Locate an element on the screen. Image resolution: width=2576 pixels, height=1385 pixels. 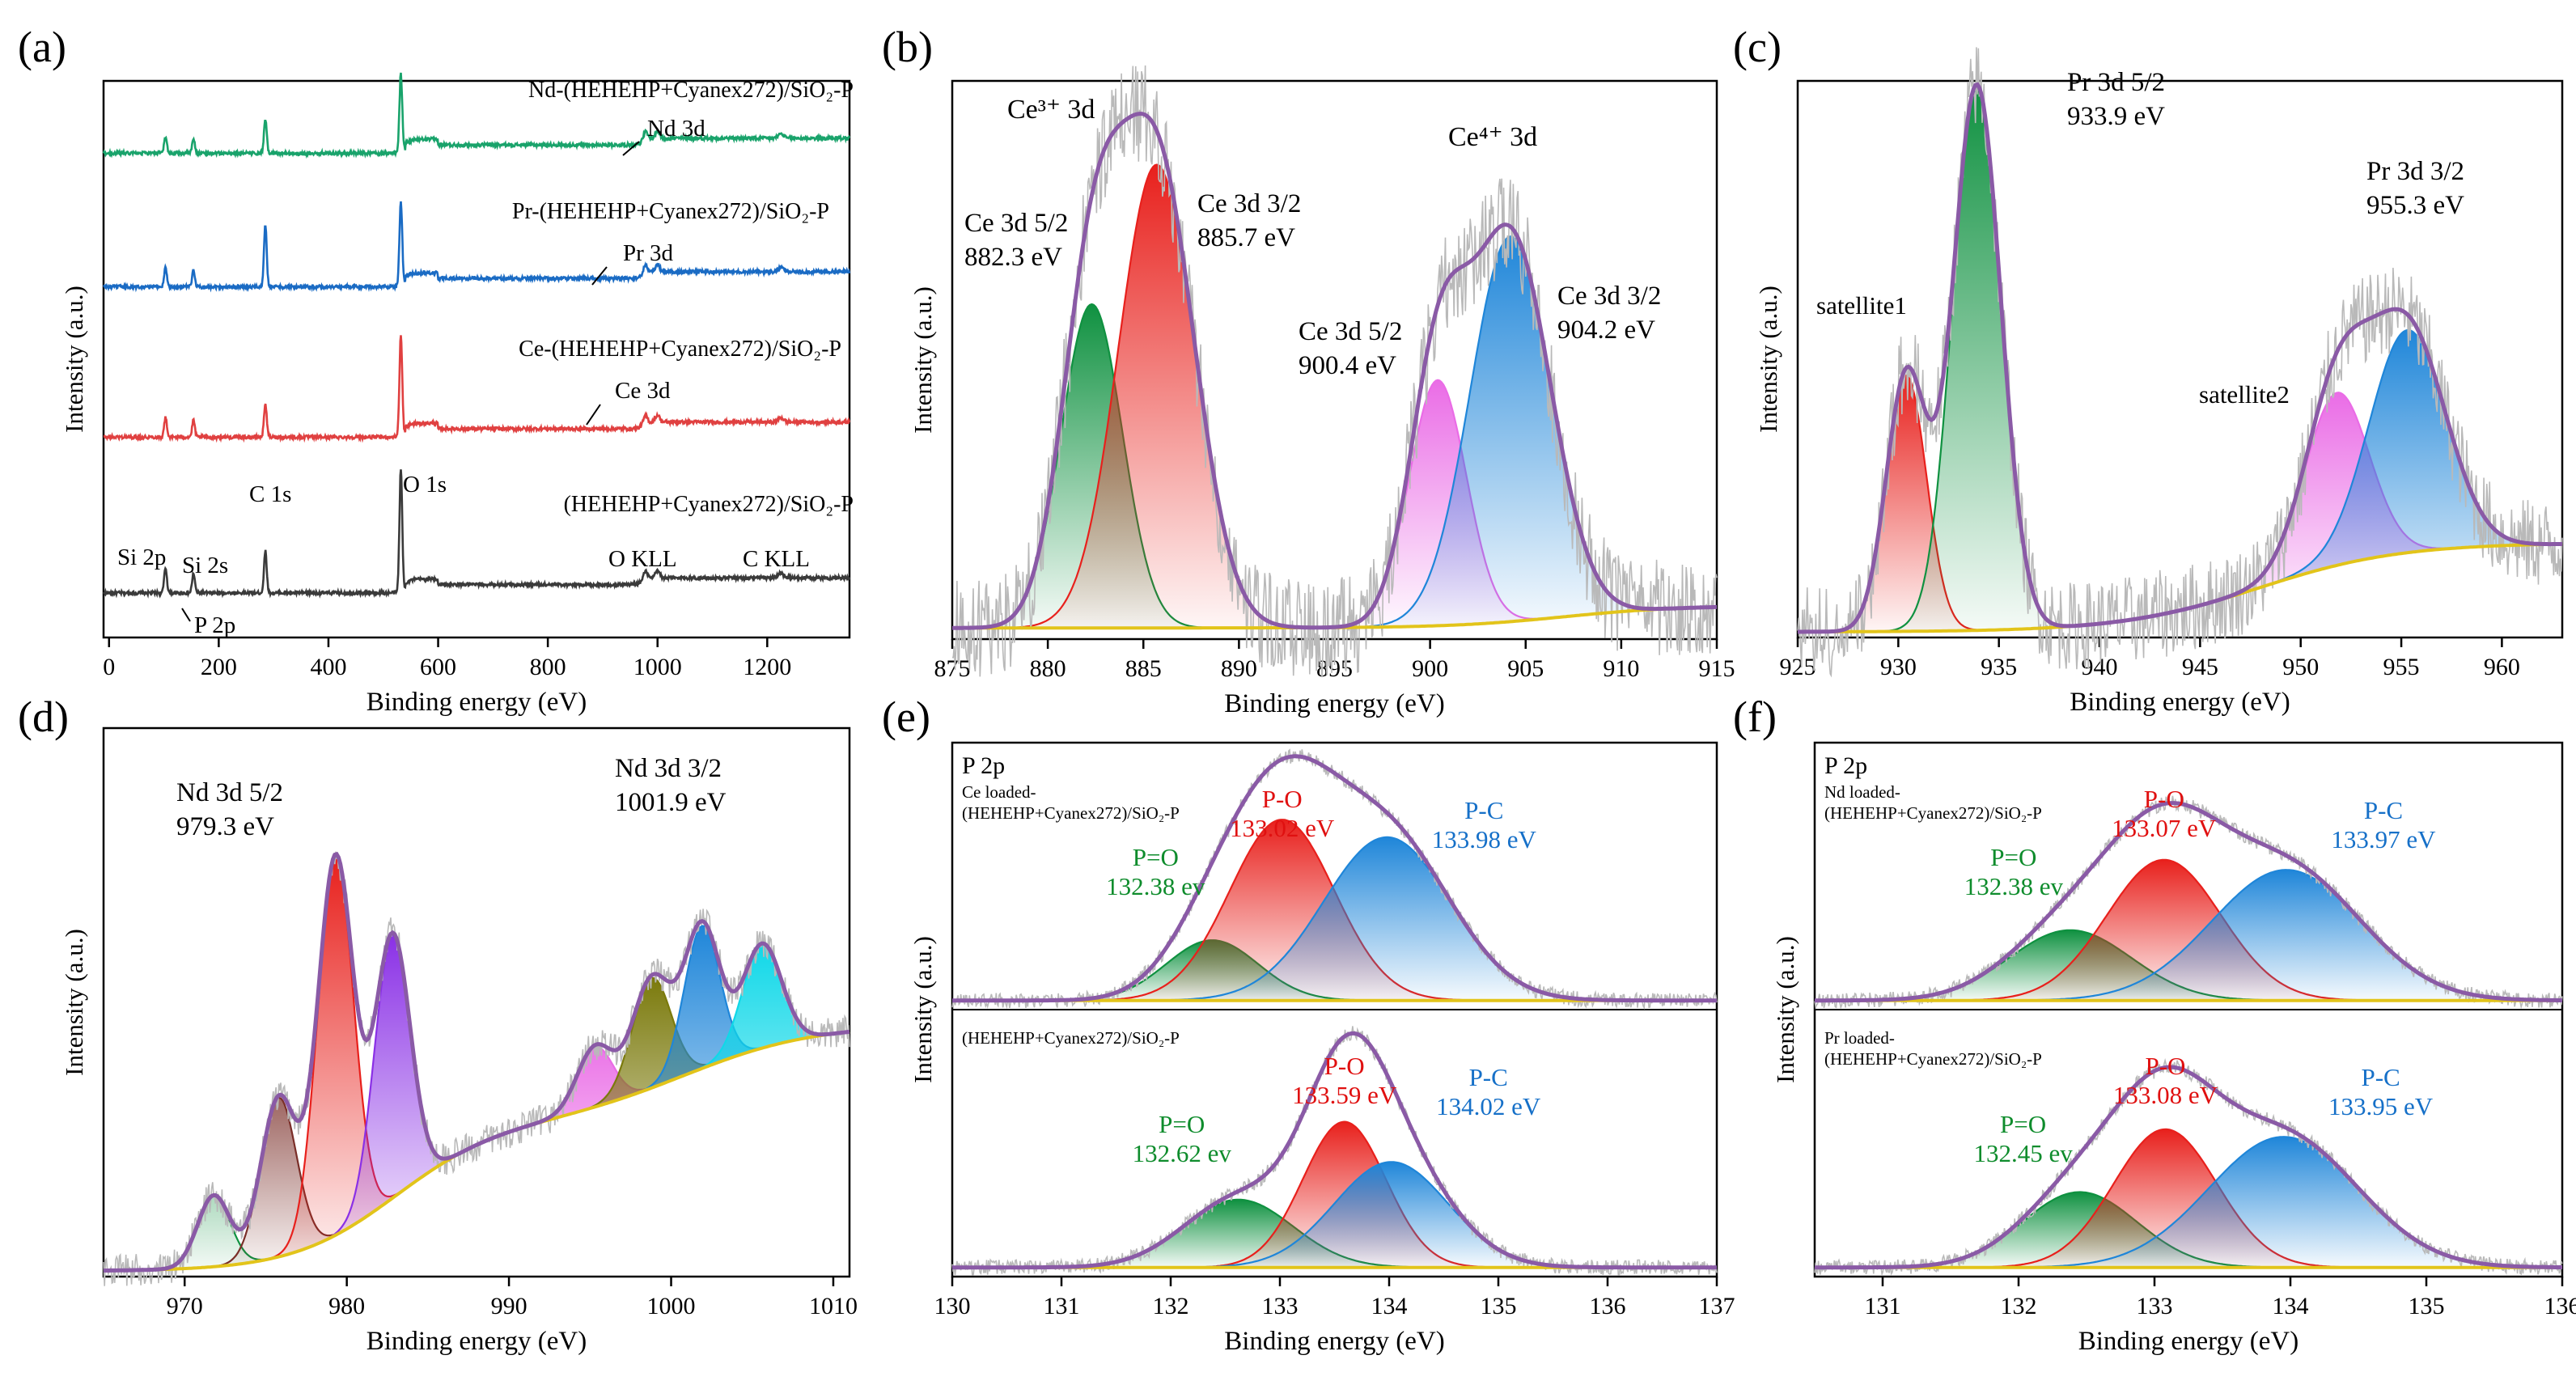
component-value: 133.98 eV is located at coordinates (1484, 839).